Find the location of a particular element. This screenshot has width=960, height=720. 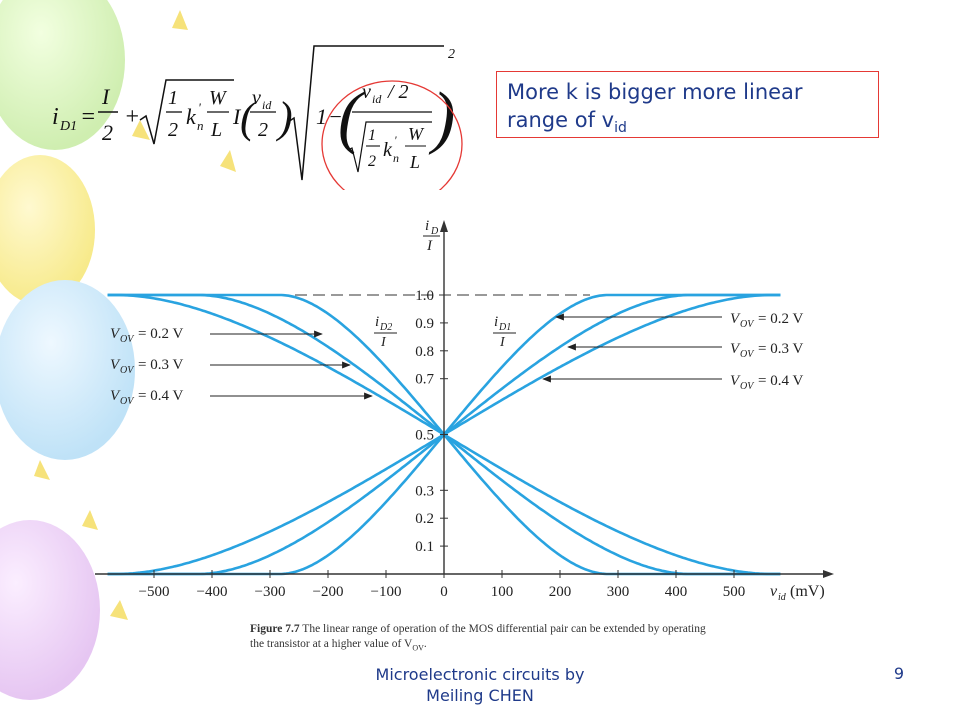

curve-label-id2-sub: D2 is located at coordinates (385, 327).